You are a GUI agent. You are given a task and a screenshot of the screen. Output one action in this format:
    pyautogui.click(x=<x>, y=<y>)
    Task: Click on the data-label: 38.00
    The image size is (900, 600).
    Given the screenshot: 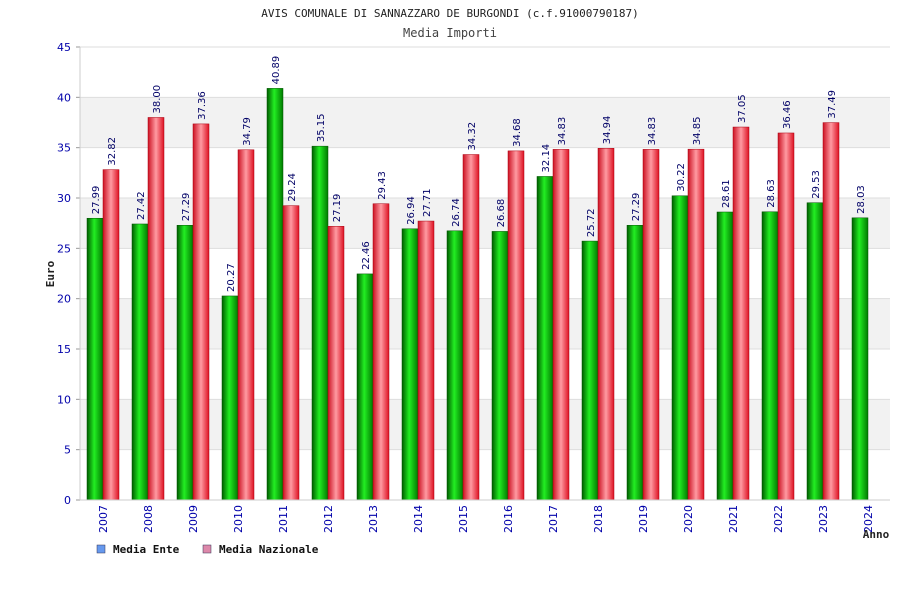 What is the action you would take?
    pyautogui.click(x=157, y=99)
    